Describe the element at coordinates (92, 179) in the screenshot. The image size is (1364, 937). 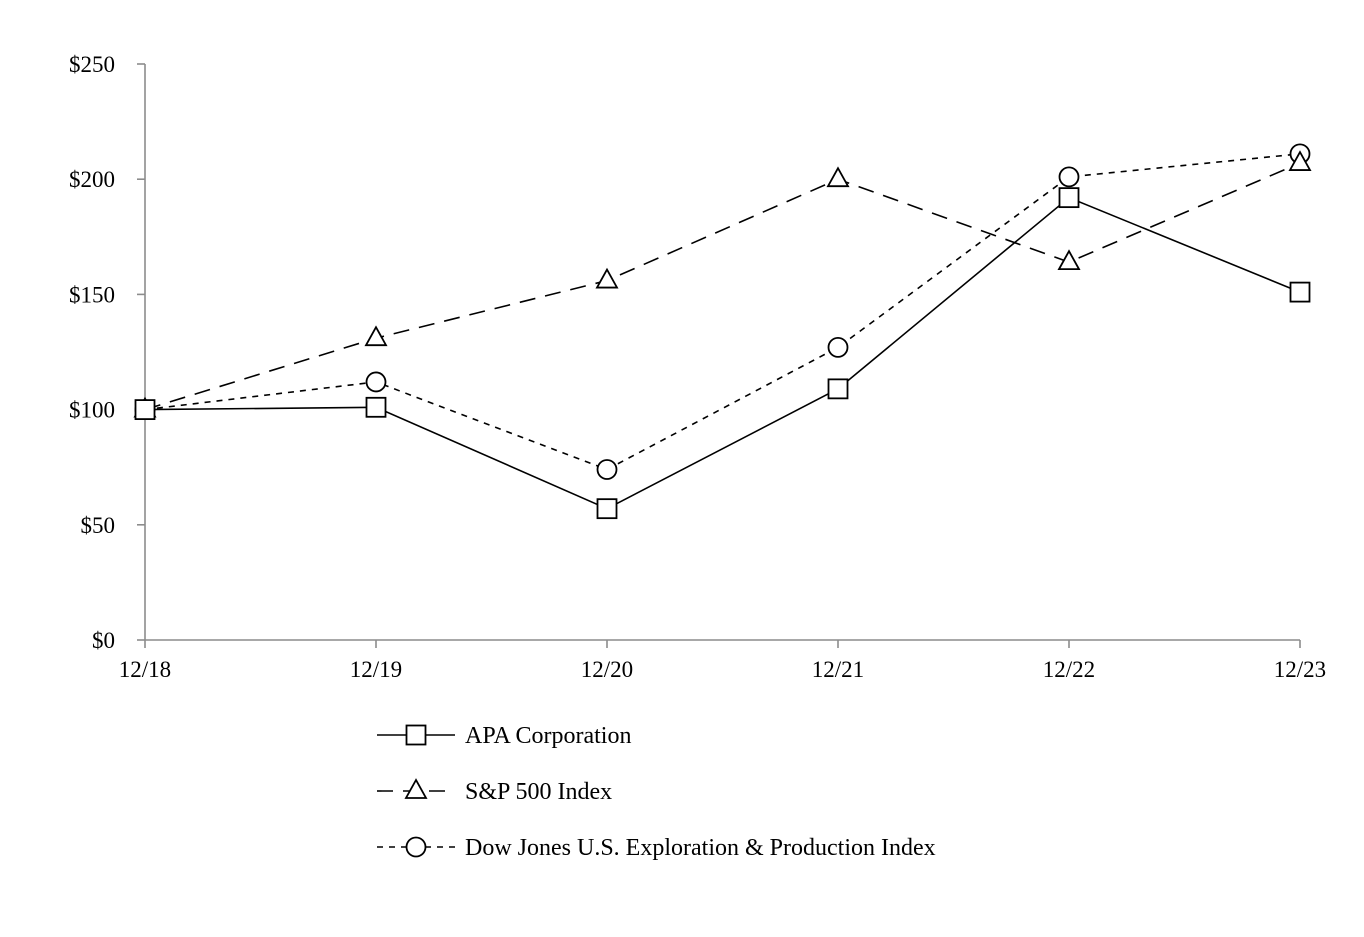
I see `y-tick-label: $200` at that location.